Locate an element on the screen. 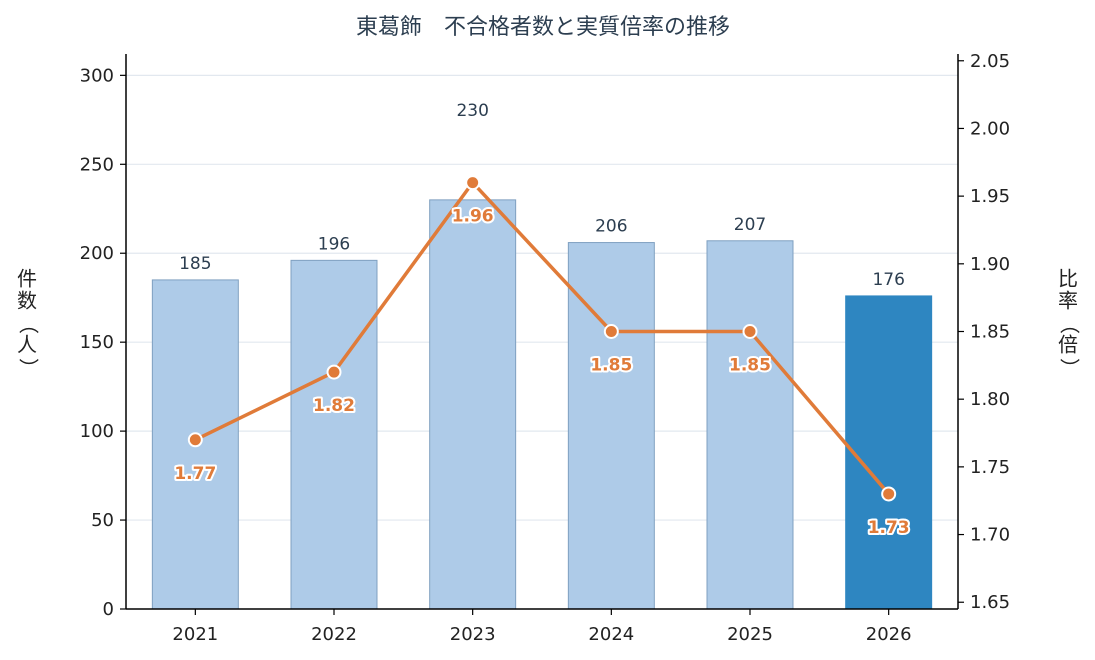 The height and width of the screenshot is (660, 1095). axis-label-char: 件 is located at coordinates (27, 279).